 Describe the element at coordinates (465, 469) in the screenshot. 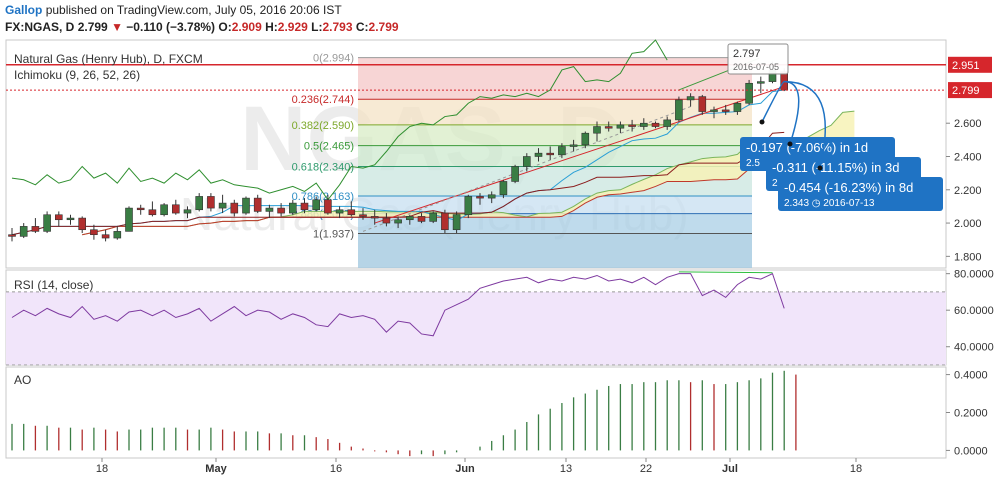

I see `time-axis-label: Jun` at that location.